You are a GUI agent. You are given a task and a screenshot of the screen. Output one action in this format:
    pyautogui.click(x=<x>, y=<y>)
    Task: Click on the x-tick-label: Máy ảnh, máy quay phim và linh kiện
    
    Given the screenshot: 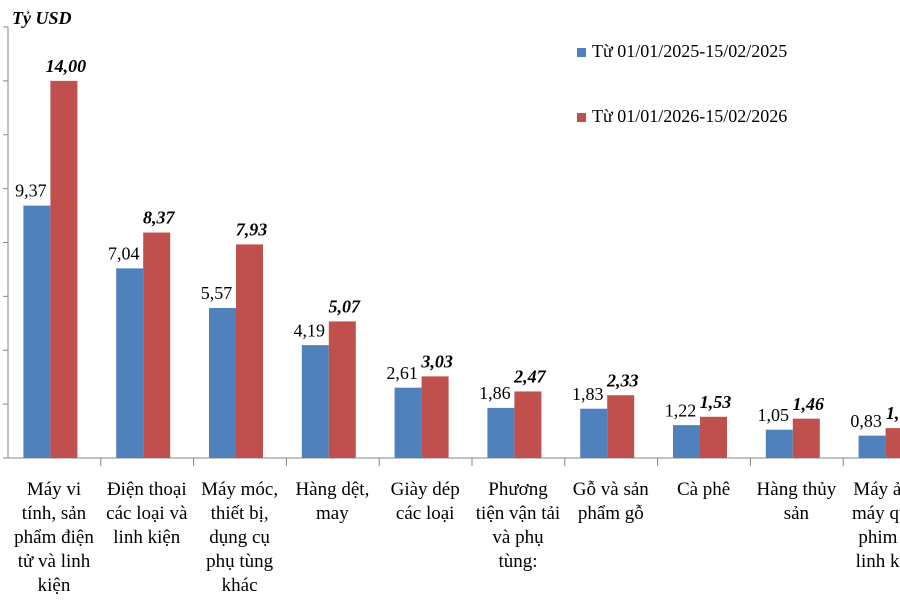 What is the action you would take?
    pyautogui.click(x=875, y=525)
    